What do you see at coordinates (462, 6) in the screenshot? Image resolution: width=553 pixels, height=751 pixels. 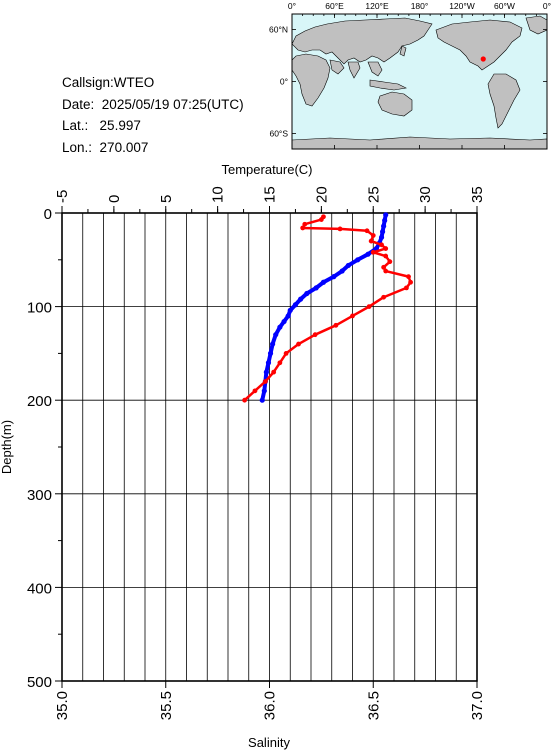 I see `map-lon-label: 120°W` at bounding box center [462, 6].